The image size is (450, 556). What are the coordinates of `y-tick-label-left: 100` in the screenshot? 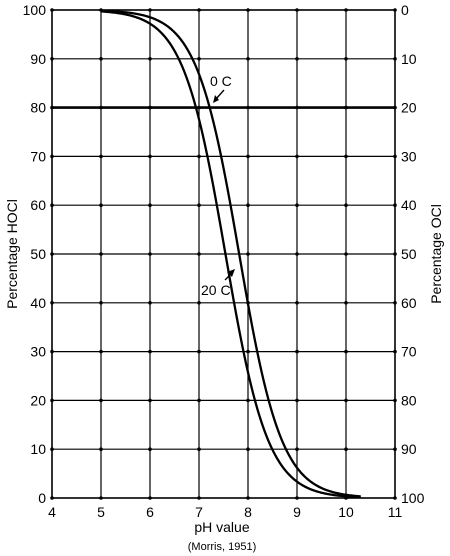 It's located at (35, 10).